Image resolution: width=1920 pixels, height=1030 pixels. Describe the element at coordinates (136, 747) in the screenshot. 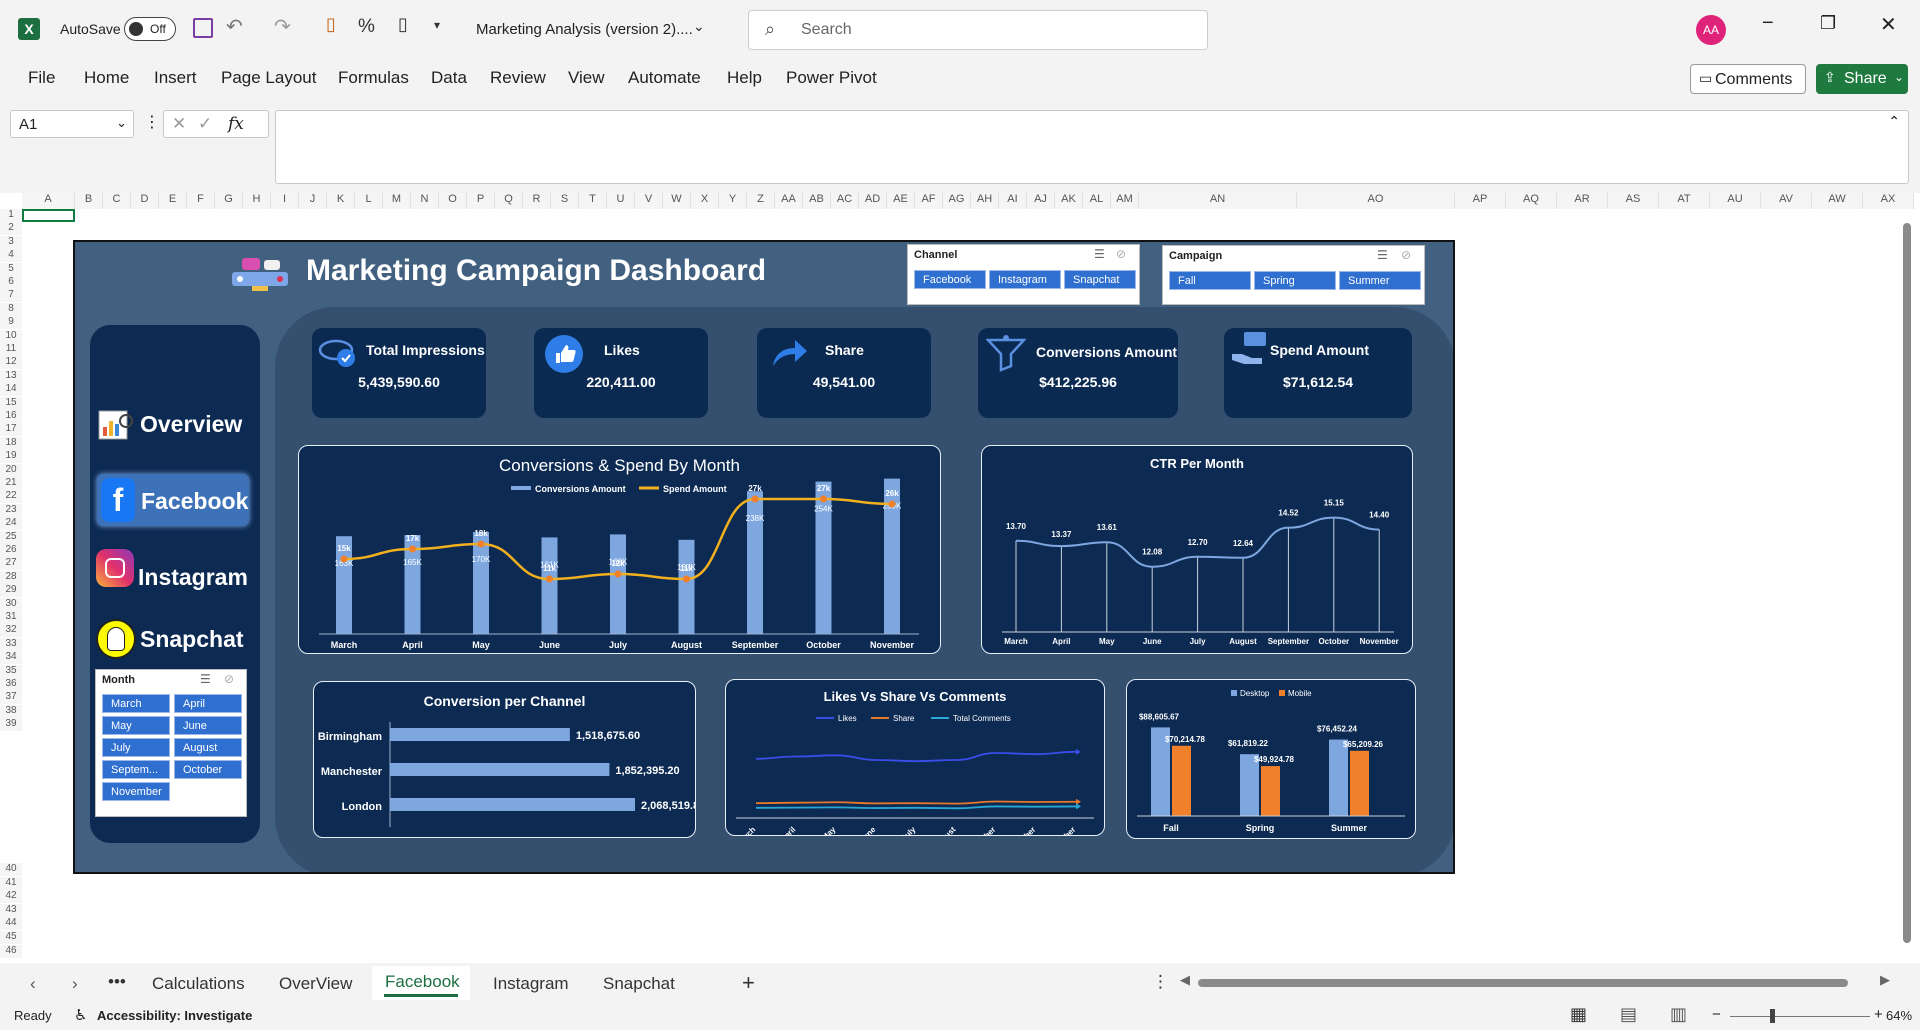

I see `slicer-item-month: July` at that location.